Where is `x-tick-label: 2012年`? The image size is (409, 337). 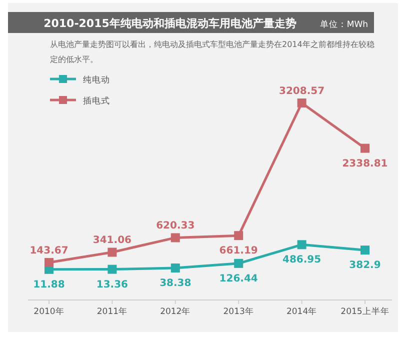
x-tick-label: 2012年 is located at coordinates (175, 311).